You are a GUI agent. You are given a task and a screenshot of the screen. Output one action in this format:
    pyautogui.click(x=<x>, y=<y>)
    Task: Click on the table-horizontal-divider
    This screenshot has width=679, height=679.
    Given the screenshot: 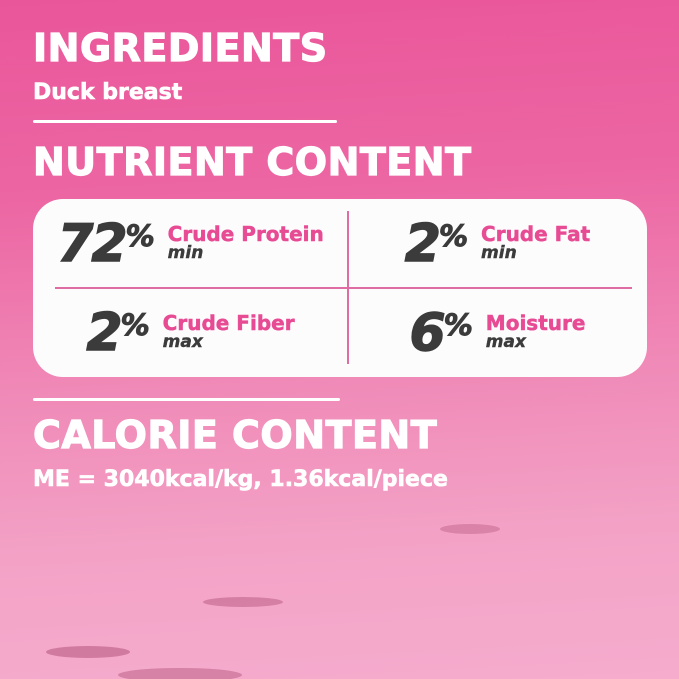 What is the action you would take?
    pyautogui.click(x=343, y=288)
    